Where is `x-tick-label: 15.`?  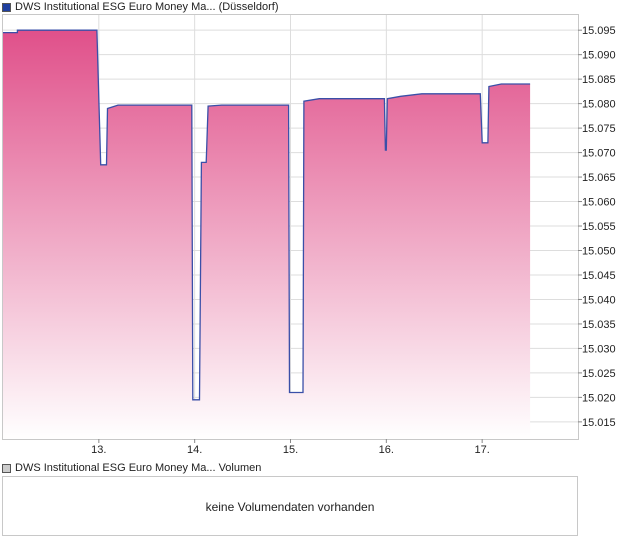 x-tick-label: 15. is located at coordinates (290, 450).